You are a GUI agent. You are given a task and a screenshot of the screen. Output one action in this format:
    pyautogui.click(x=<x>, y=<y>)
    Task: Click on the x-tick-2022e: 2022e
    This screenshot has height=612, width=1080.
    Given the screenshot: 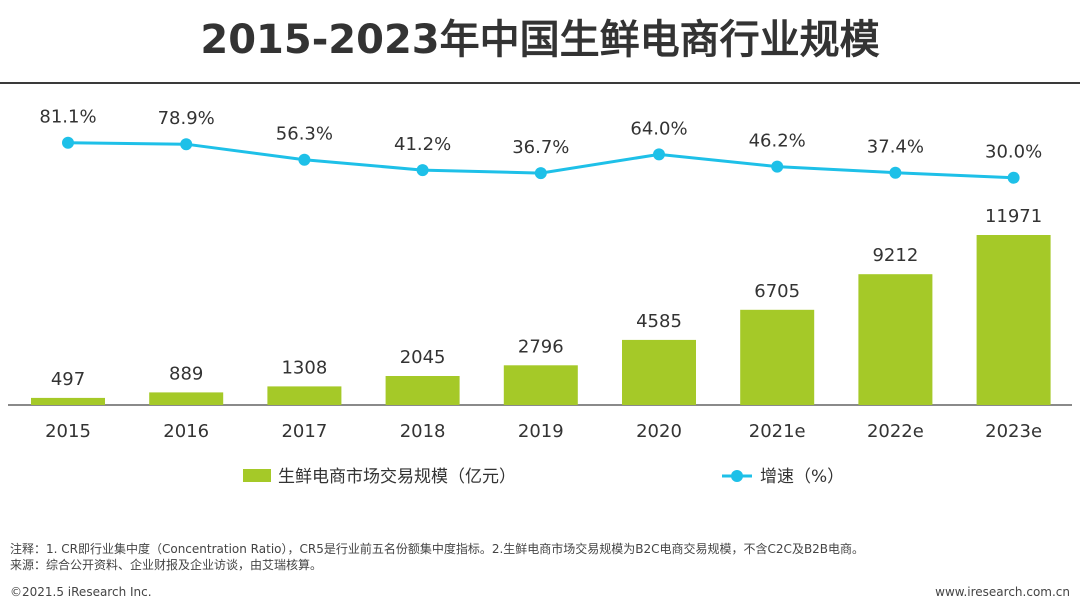 What is the action you would take?
    pyautogui.click(x=895, y=431)
    